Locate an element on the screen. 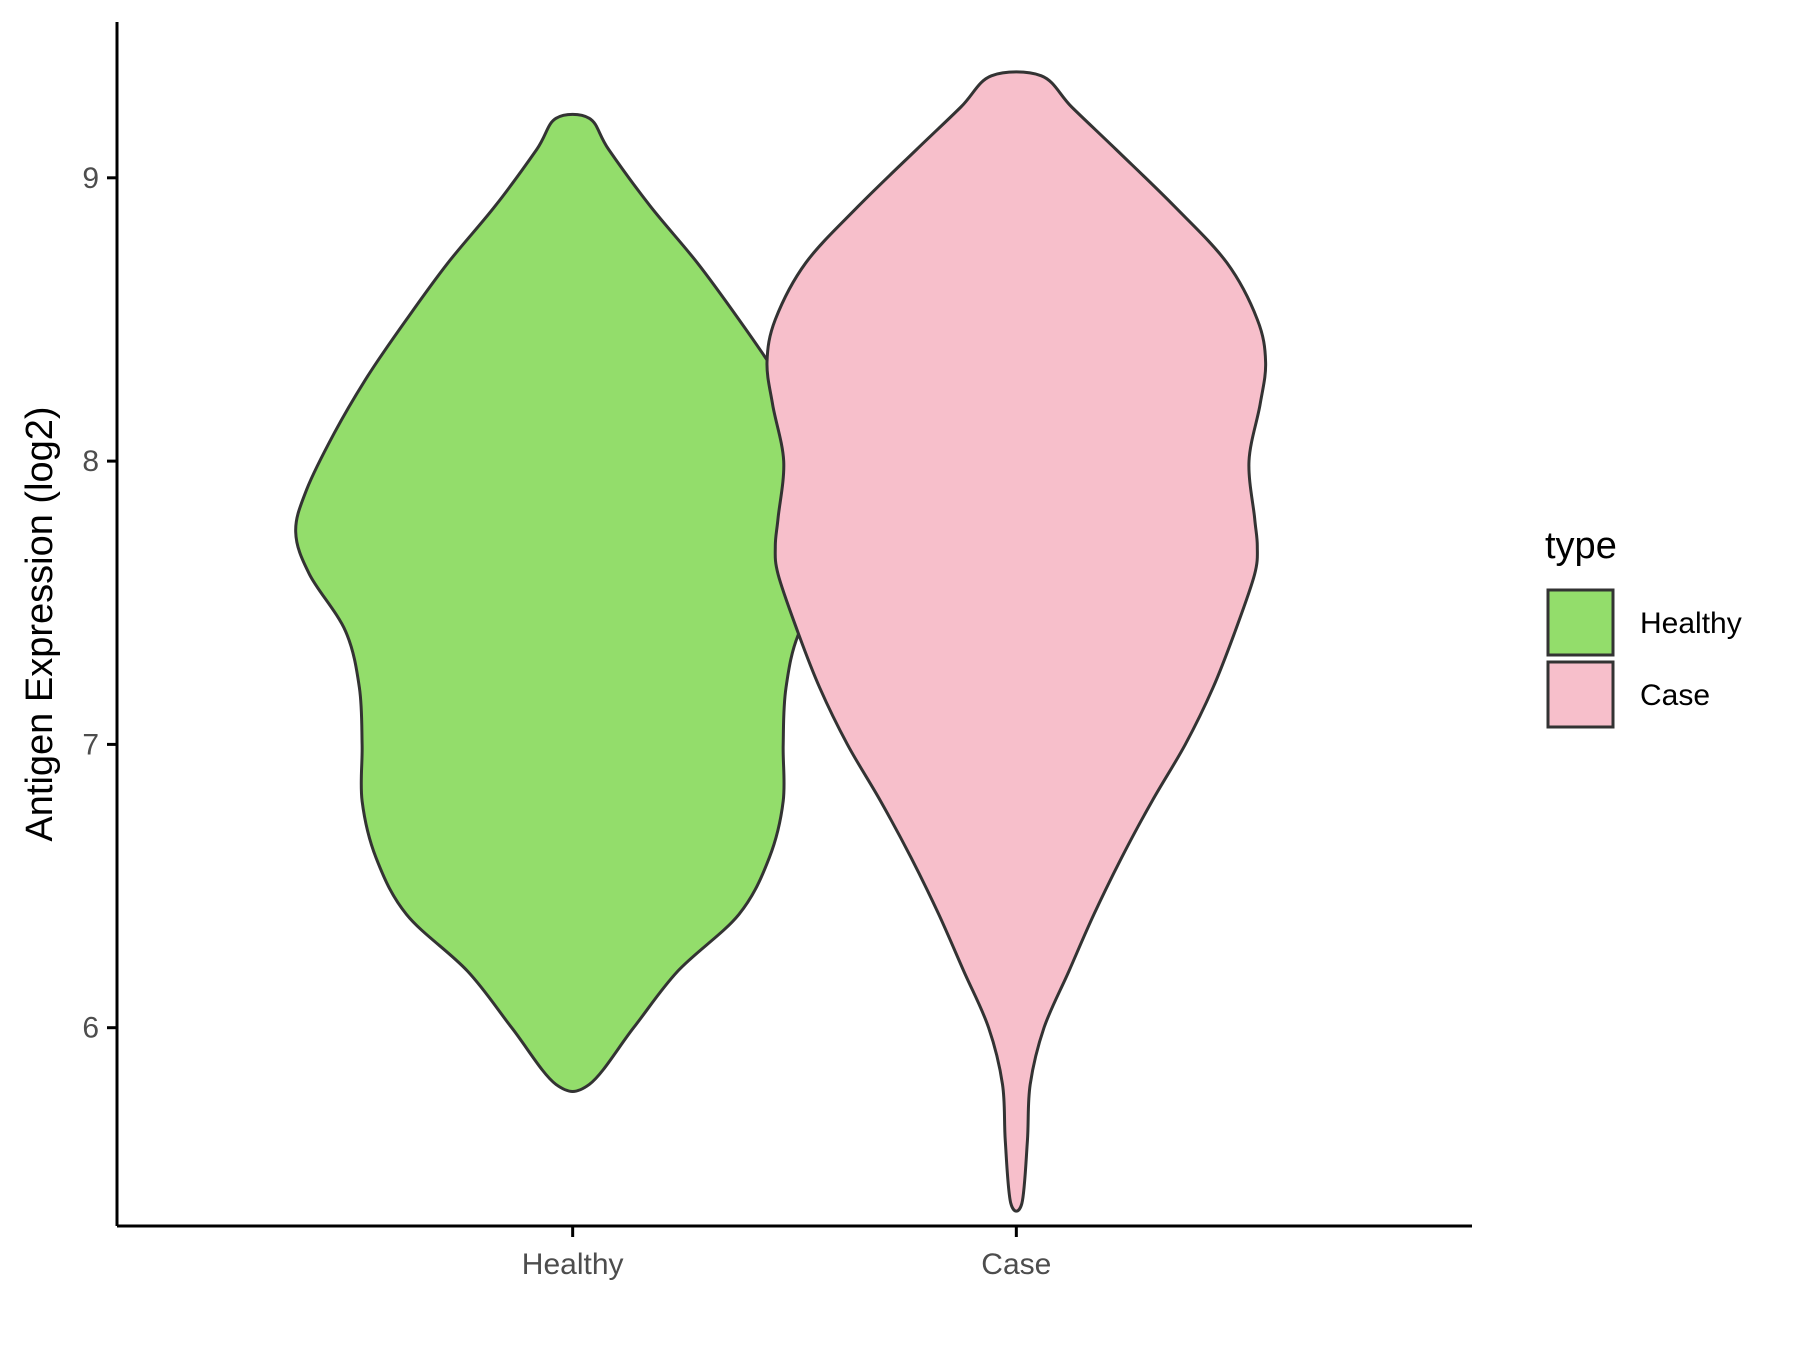 This screenshot has width=1800, height=1350. legend-label-case: Case is located at coordinates (1675, 695).